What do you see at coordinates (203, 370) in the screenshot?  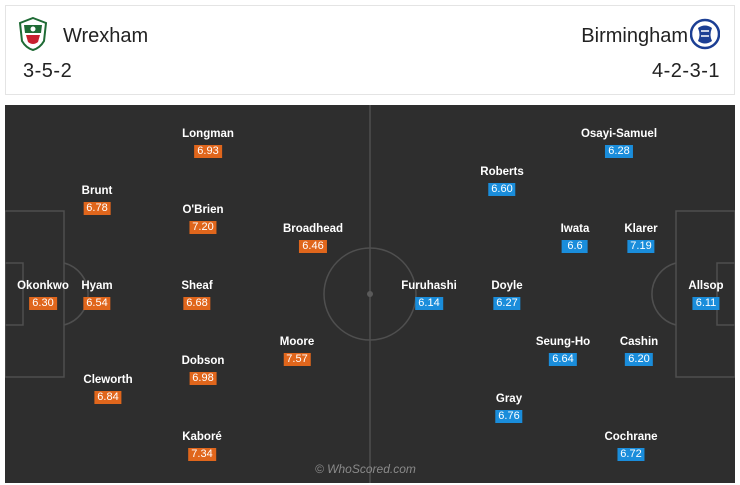 I see `player-dobson: Dobson 6.98` at bounding box center [203, 370].